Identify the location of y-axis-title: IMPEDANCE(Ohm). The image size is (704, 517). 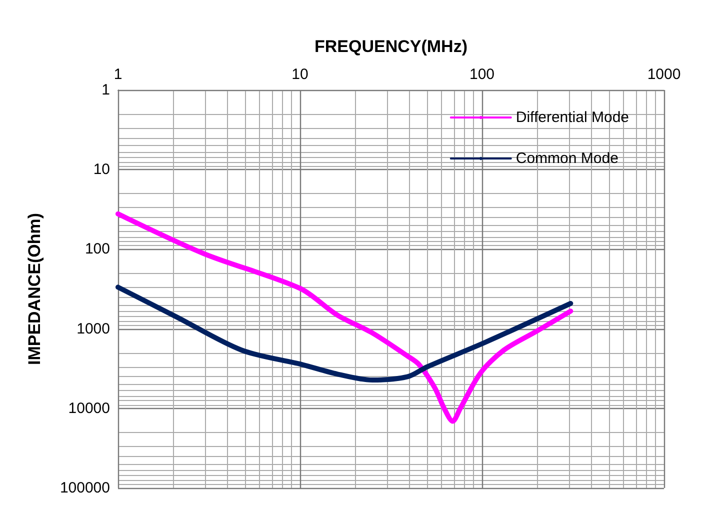
(34, 289).